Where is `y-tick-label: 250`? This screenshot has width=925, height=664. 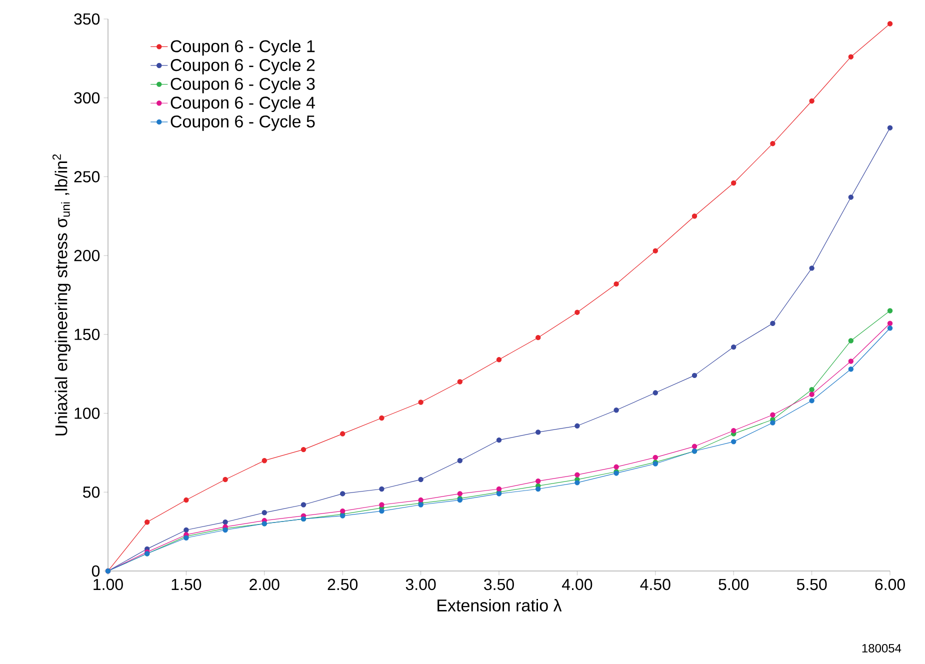
y-tick-label: 250 is located at coordinates (87, 176).